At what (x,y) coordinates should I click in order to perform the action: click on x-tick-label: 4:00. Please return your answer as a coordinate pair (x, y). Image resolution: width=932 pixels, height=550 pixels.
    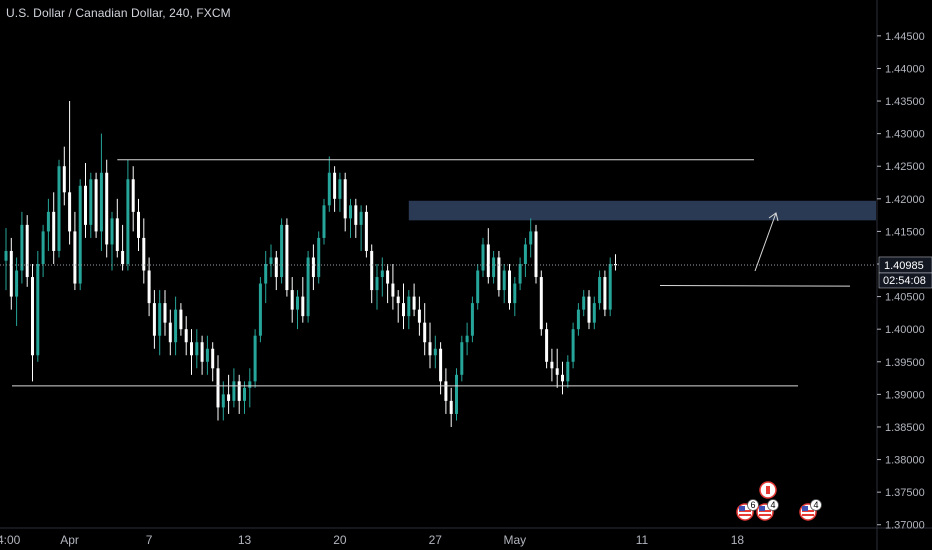
    Looking at the image, I should click on (10, 540).